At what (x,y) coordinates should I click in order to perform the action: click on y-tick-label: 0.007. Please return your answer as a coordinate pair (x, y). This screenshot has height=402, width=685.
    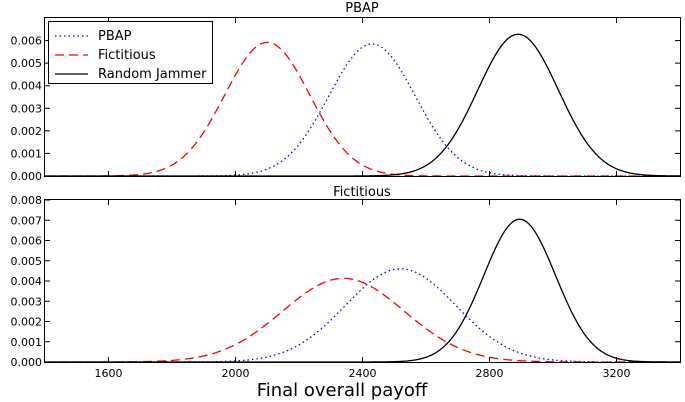
    Looking at the image, I should click on (27, 220).